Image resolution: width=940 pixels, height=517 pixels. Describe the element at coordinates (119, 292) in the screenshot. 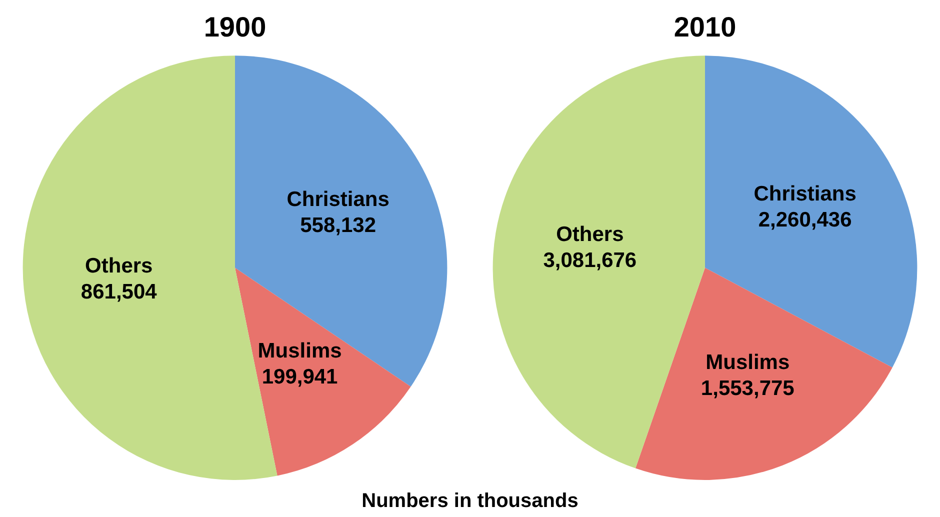

I see `data-label: 861,504` at that location.